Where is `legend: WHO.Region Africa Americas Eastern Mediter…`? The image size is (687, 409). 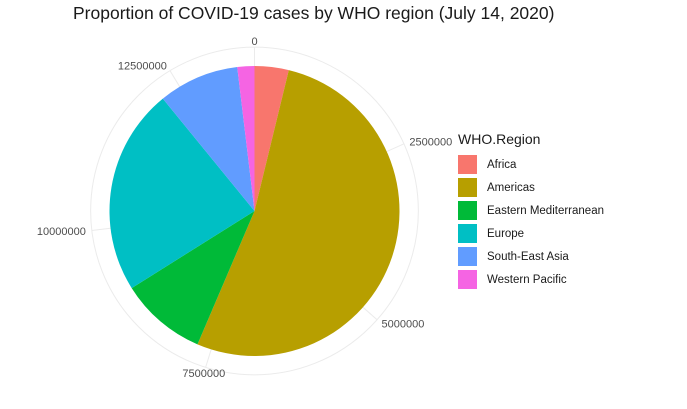 legend: WHO.Region Africa Americas Eastern Mediter… is located at coordinates (531, 211).